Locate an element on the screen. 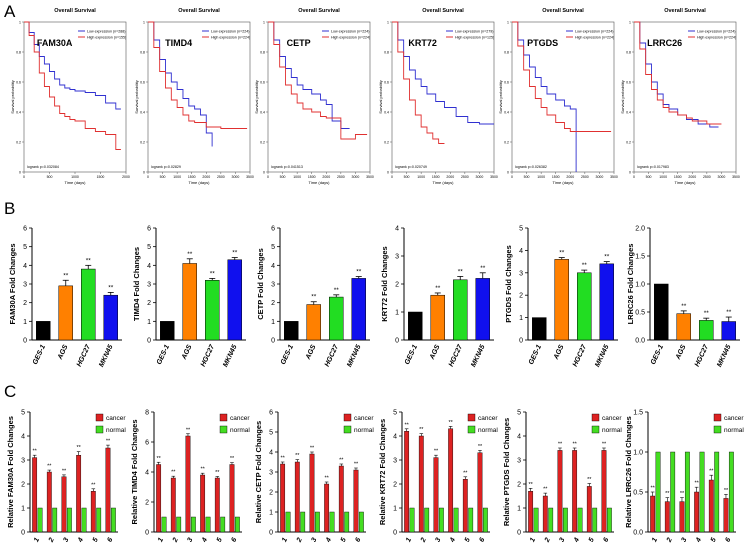 This screenshot has height=550, width=745. bar-category-label: 4 is located at coordinates (205, 540).